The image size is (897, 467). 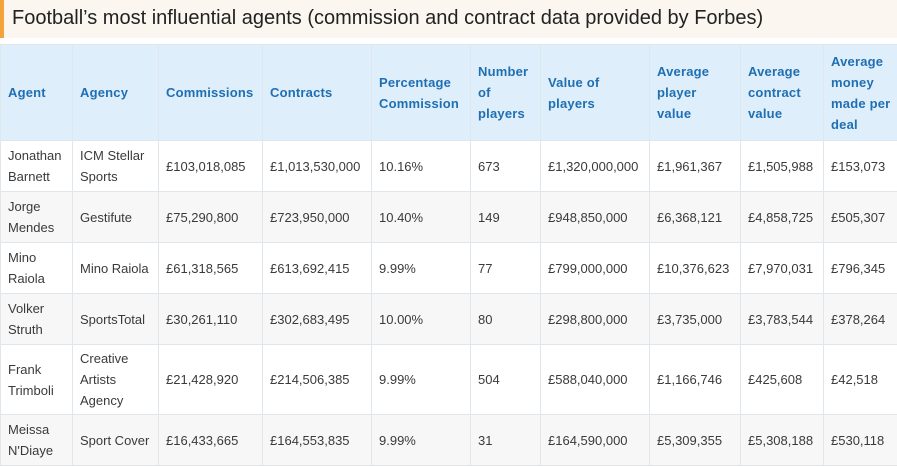 I want to click on column-header-agent: Agent, so click(x=36, y=92).